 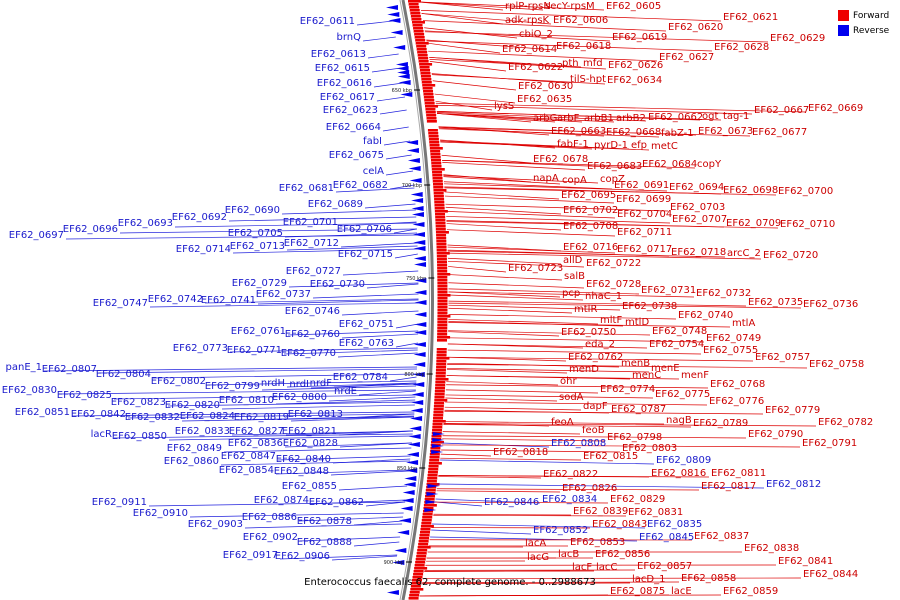 I want to click on gene-label: EF62_0816, so click(x=678, y=473).